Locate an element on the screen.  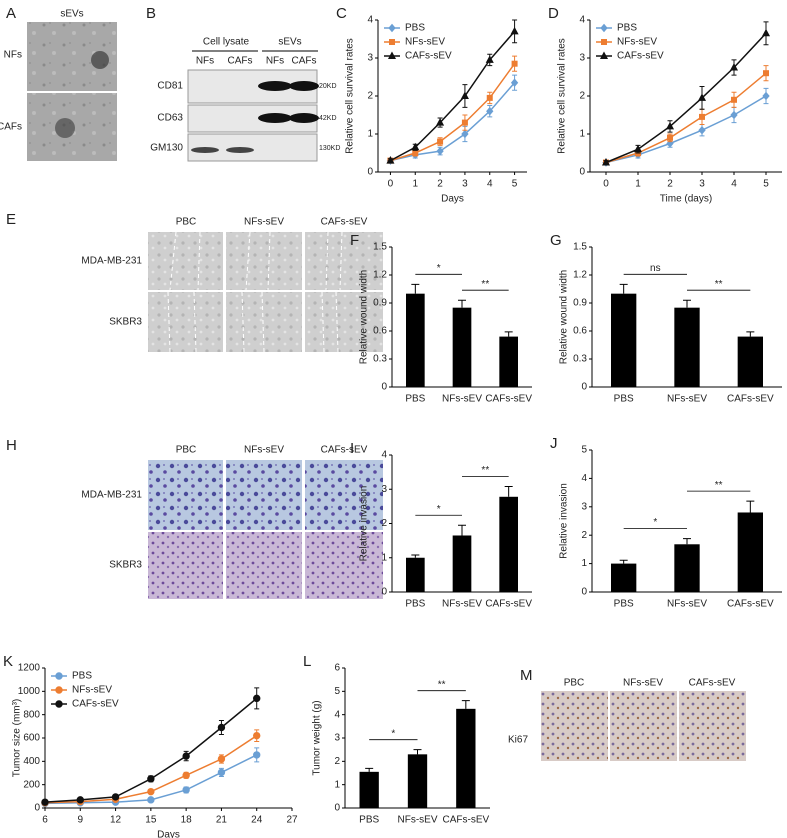
y-tick-label: 6 is located at coordinates (337, 668).